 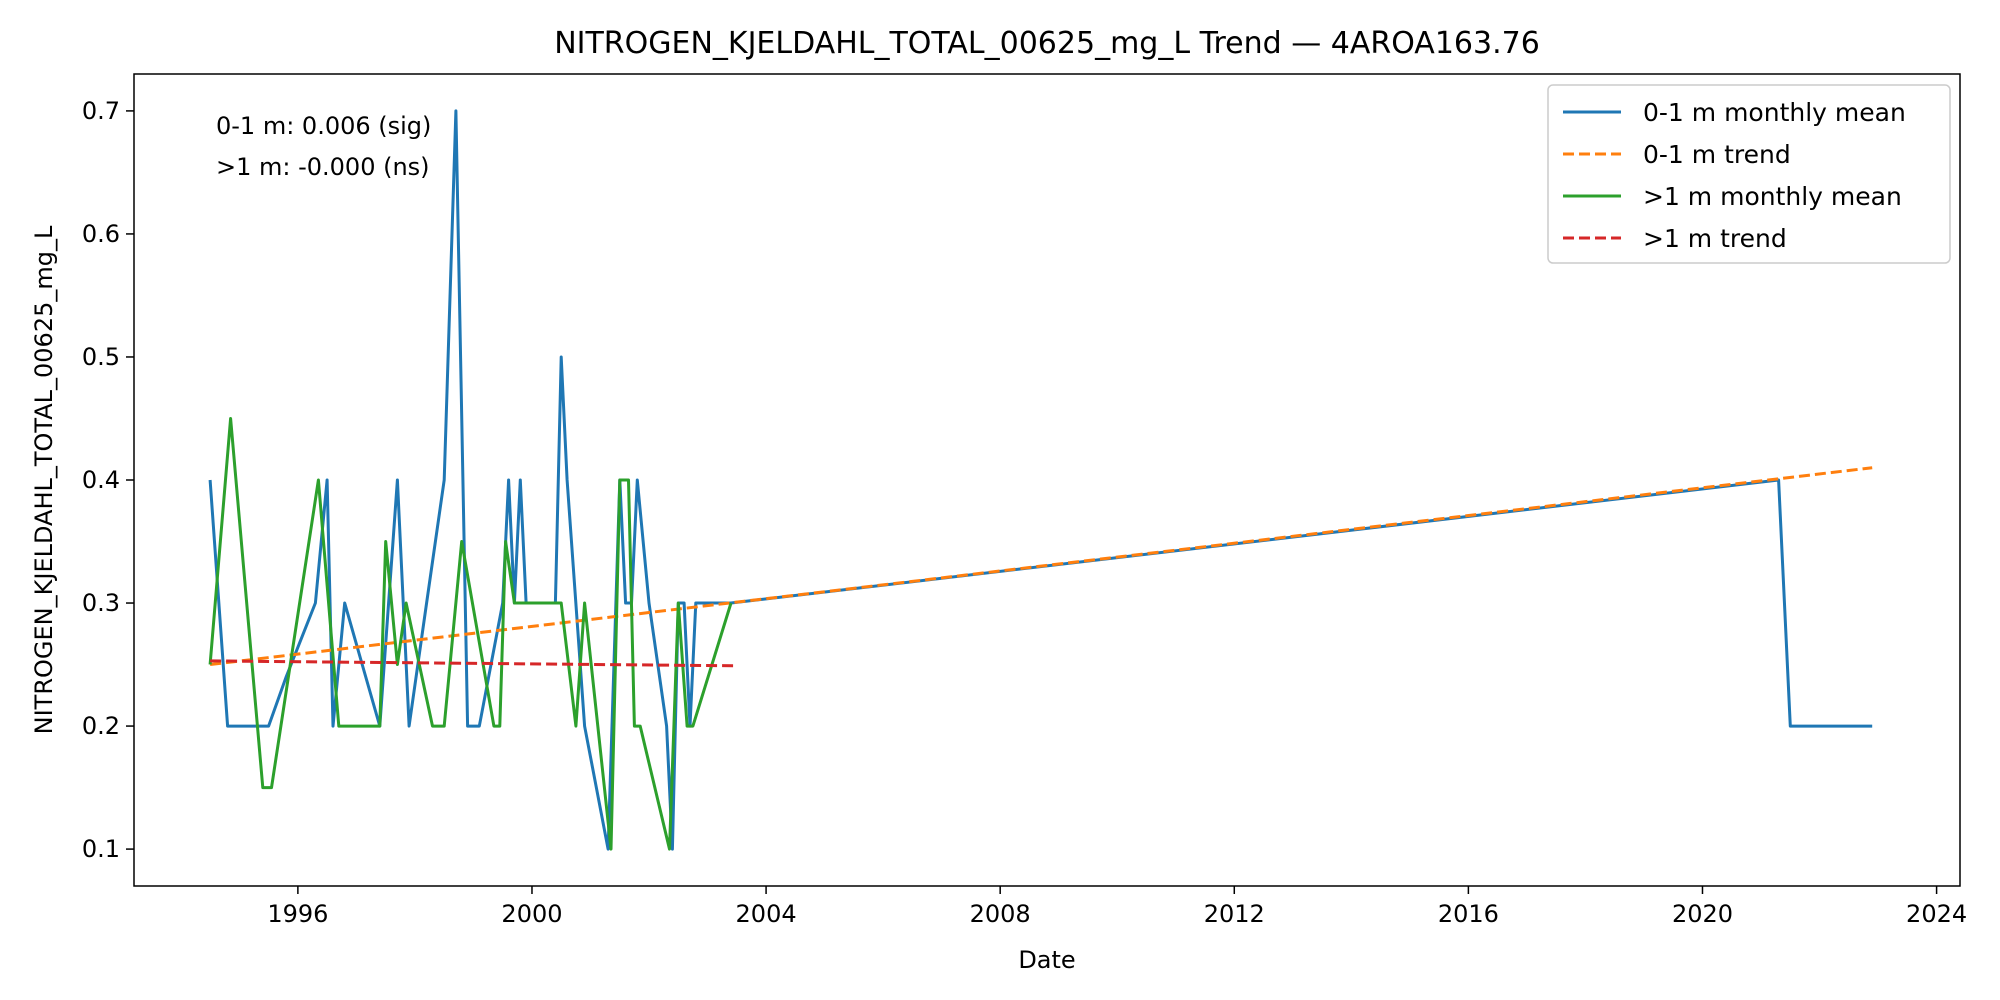 What do you see at coordinates (1046, 960) in the screenshot?
I see `x-axis-label: Date` at bounding box center [1046, 960].